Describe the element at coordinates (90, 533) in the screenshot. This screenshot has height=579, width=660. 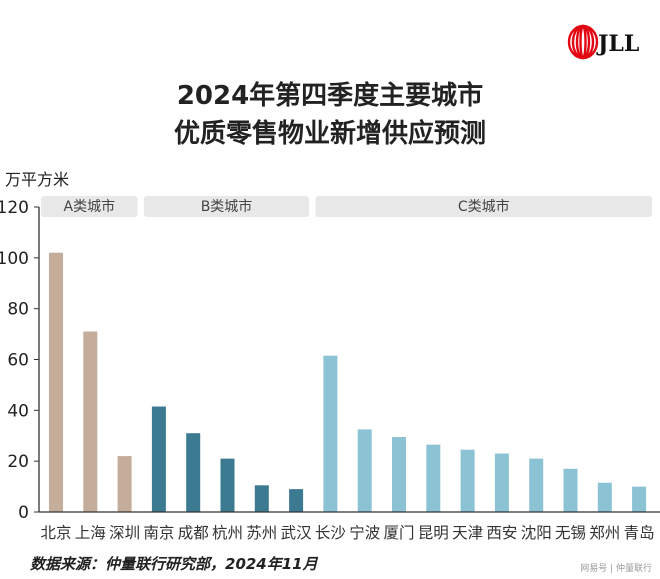
I see `x-tick-label: 上海` at that location.